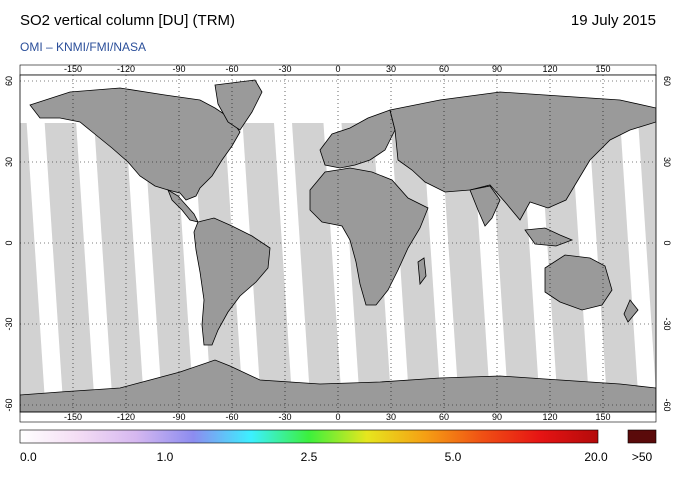 The height and width of the screenshot is (480, 676). Describe the element at coordinates (422, 271) in the screenshot. I see `madagascar` at that location.